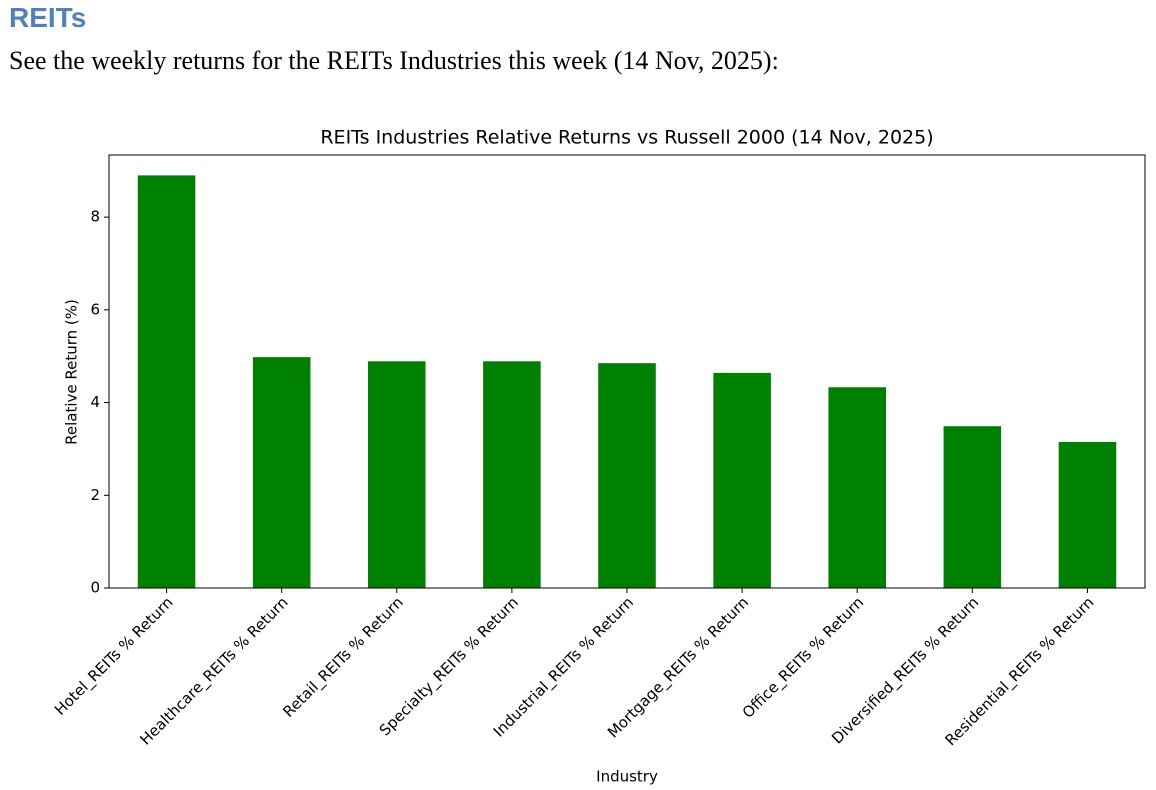 The image size is (1156, 790). Describe the element at coordinates (48, 17) in the screenshot. I see `heading: REITs` at that location.